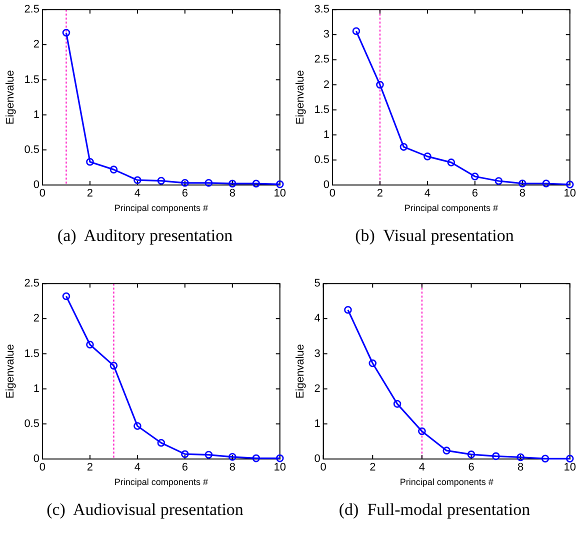  I want to click on y-tick-label: 3.5, so click(322, 10).